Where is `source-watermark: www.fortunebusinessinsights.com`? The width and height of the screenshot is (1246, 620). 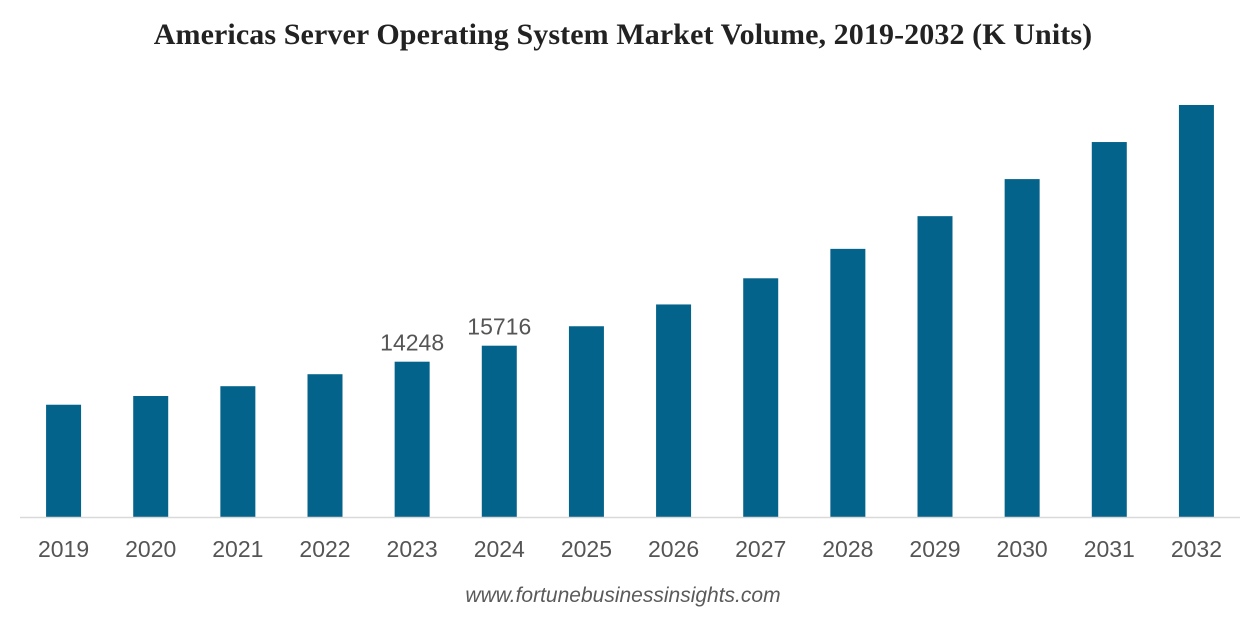 source-watermark: www.fortunebusinessinsights.com is located at coordinates (623, 595).